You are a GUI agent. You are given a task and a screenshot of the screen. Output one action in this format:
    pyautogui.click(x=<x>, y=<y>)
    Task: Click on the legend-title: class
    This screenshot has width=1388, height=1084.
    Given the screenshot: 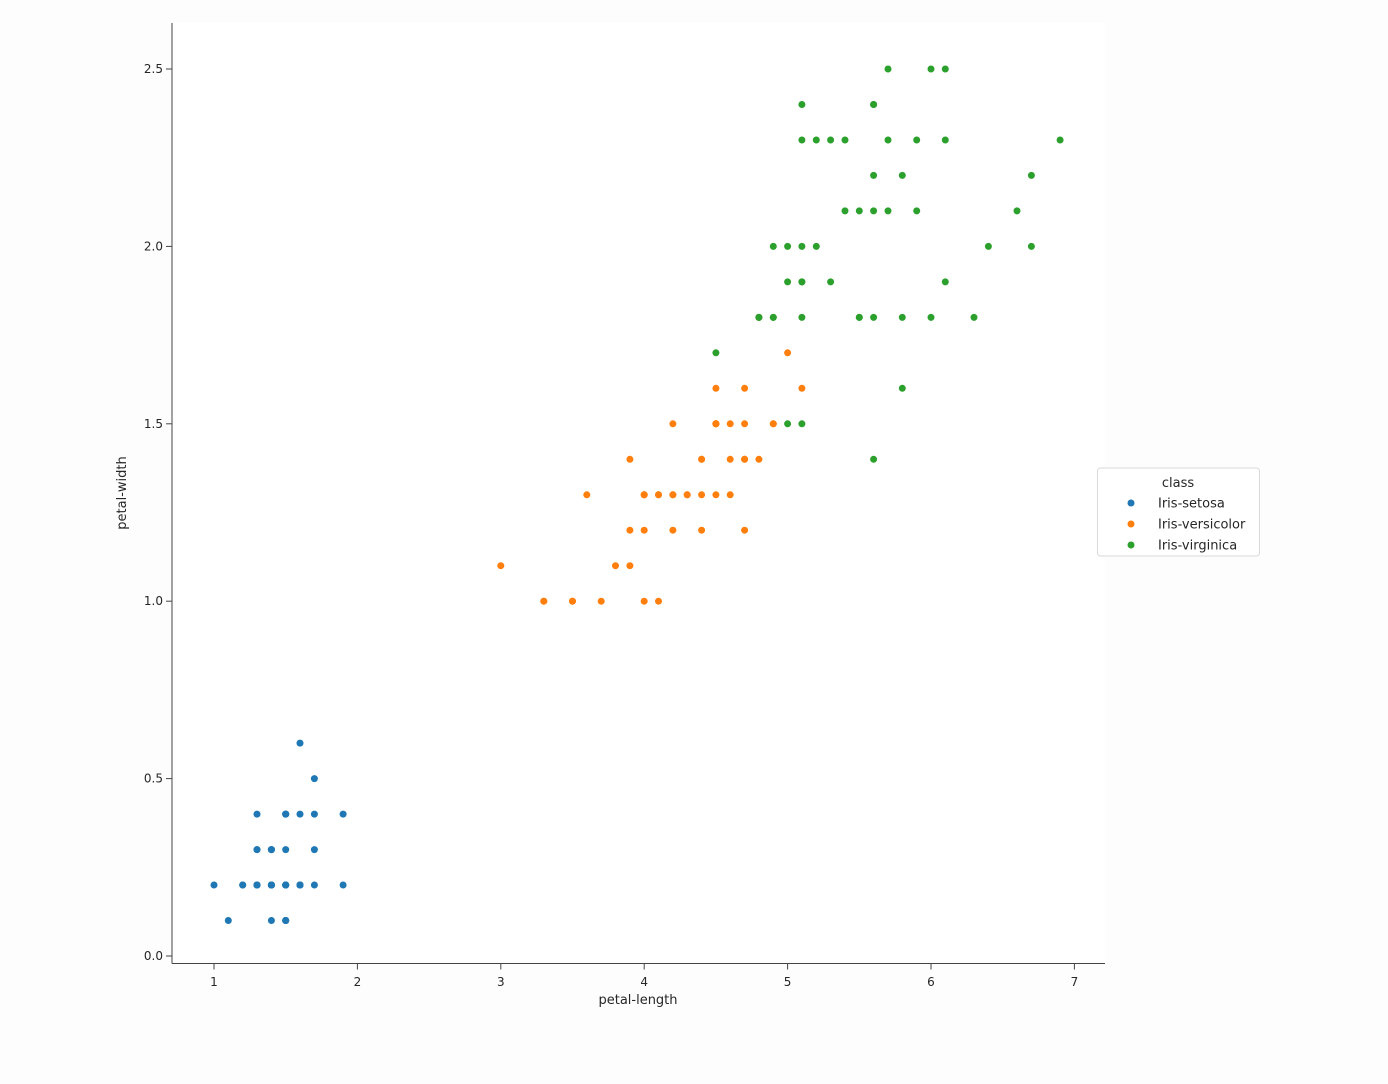 What is the action you would take?
    pyautogui.click(x=1178, y=483)
    